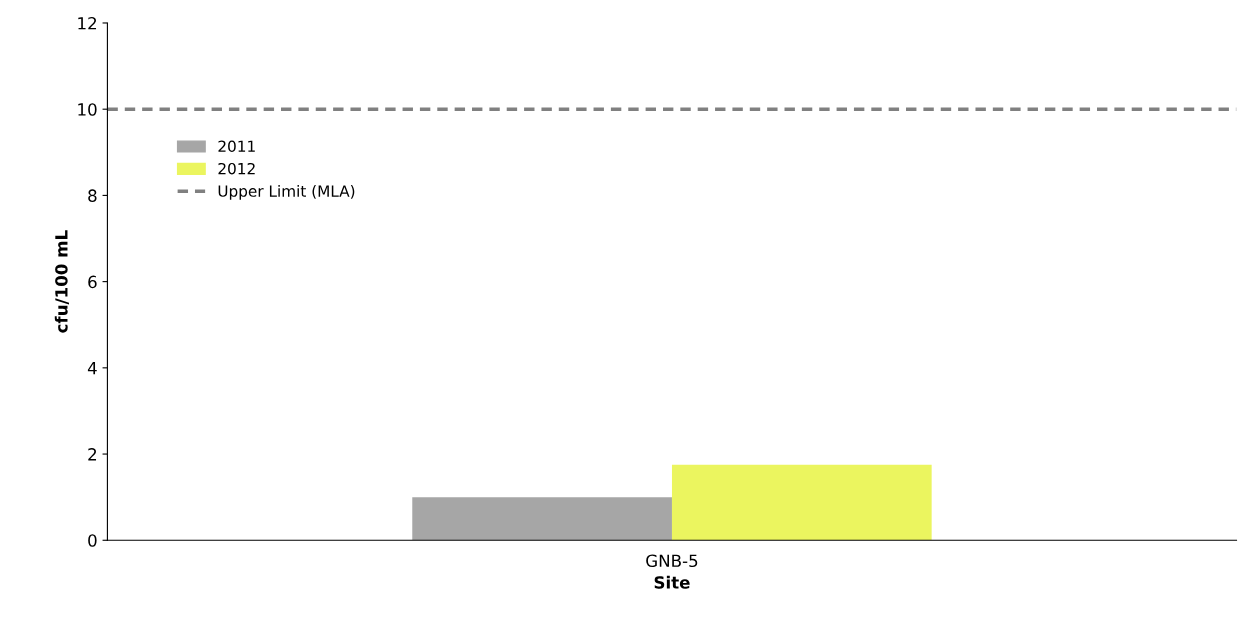 This screenshot has height=621, width=1249. Describe the element at coordinates (236, 146) in the screenshot. I see `legend-label: 2011` at that location.